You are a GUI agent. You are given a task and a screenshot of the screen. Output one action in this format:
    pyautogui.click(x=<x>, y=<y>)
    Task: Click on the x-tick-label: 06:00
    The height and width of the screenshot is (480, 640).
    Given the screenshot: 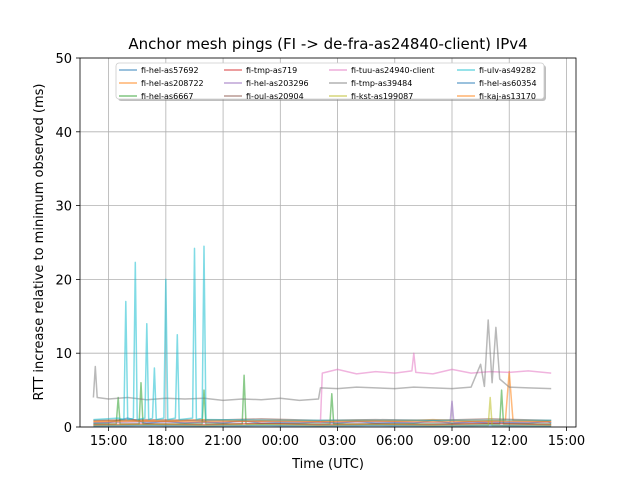 What is the action you would take?
    pyautogui.click(x=394, y=441)
    